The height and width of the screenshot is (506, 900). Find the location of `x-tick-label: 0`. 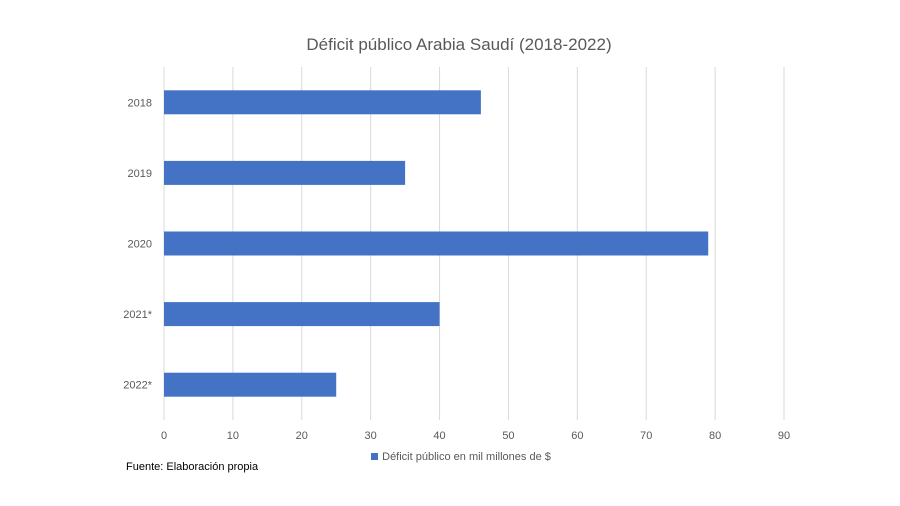

x-tick-label: 0 is located at coordinates (164, 436).